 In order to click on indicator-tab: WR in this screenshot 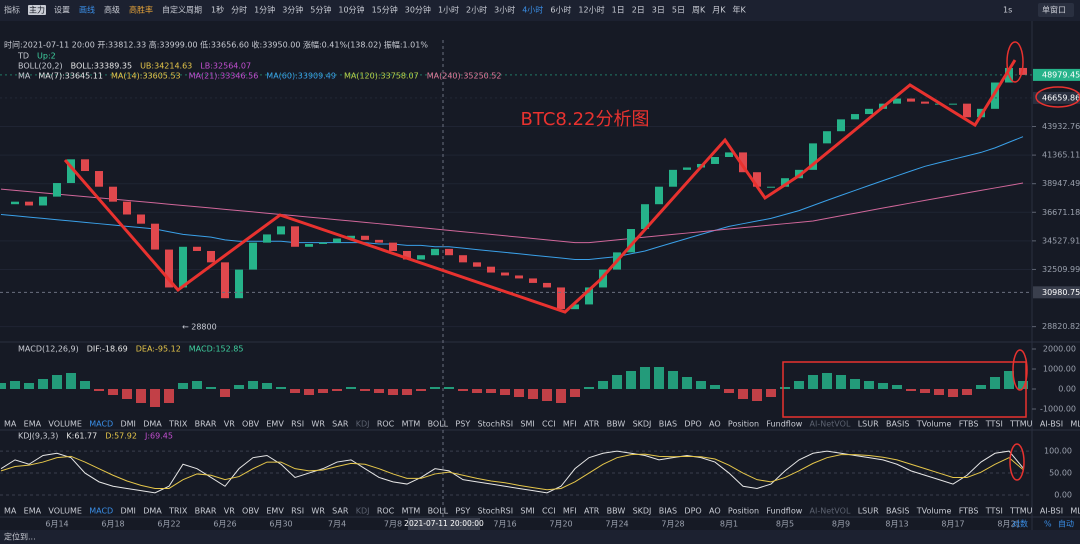, I will do `click(318, 424)`.